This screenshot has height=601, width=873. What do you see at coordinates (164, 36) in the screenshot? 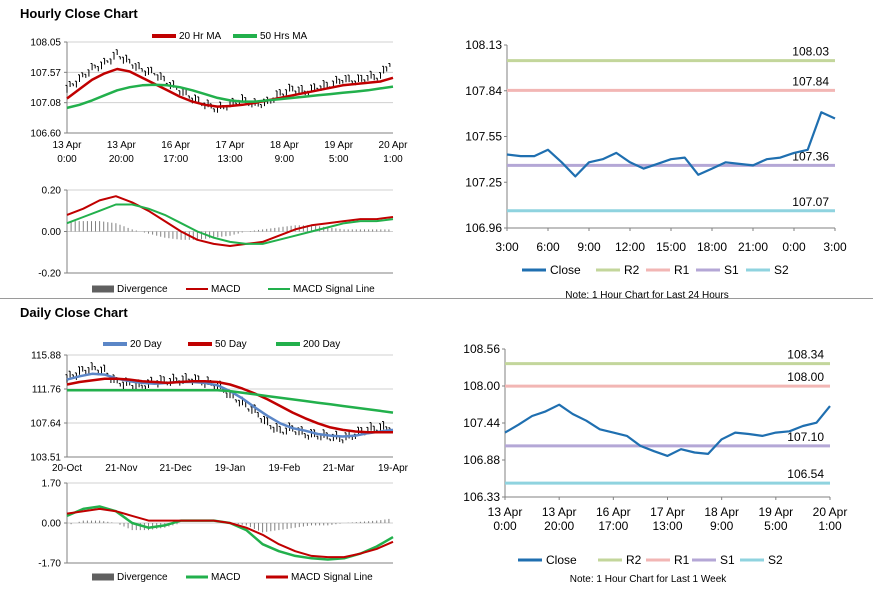
I see `legend-20hr-ma-swatch` at bounding box center [164, 36].